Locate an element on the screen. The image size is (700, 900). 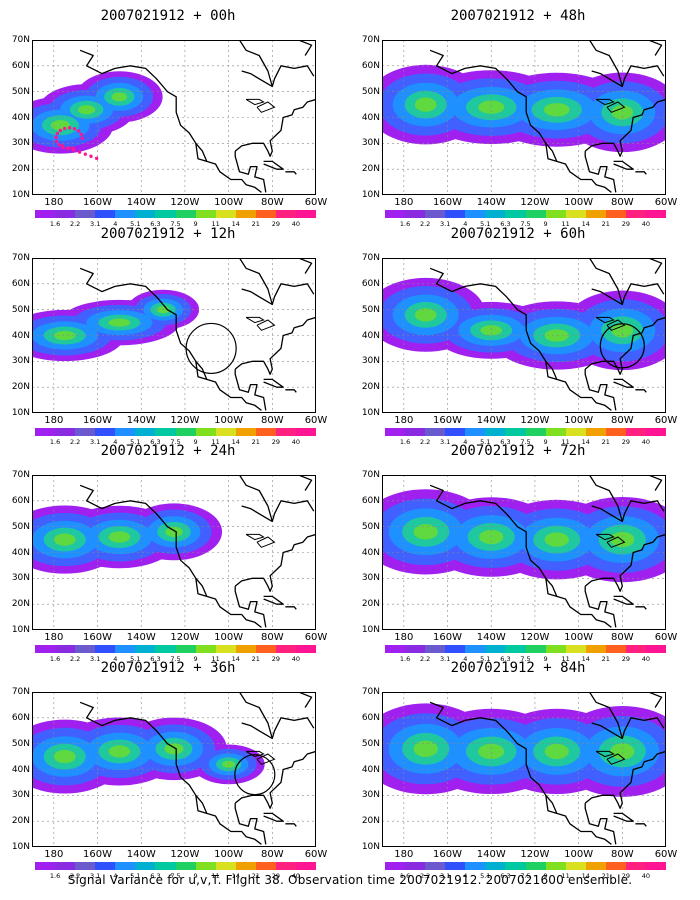
latitude-tick-label: 10N is located at coordinates (20, 413).